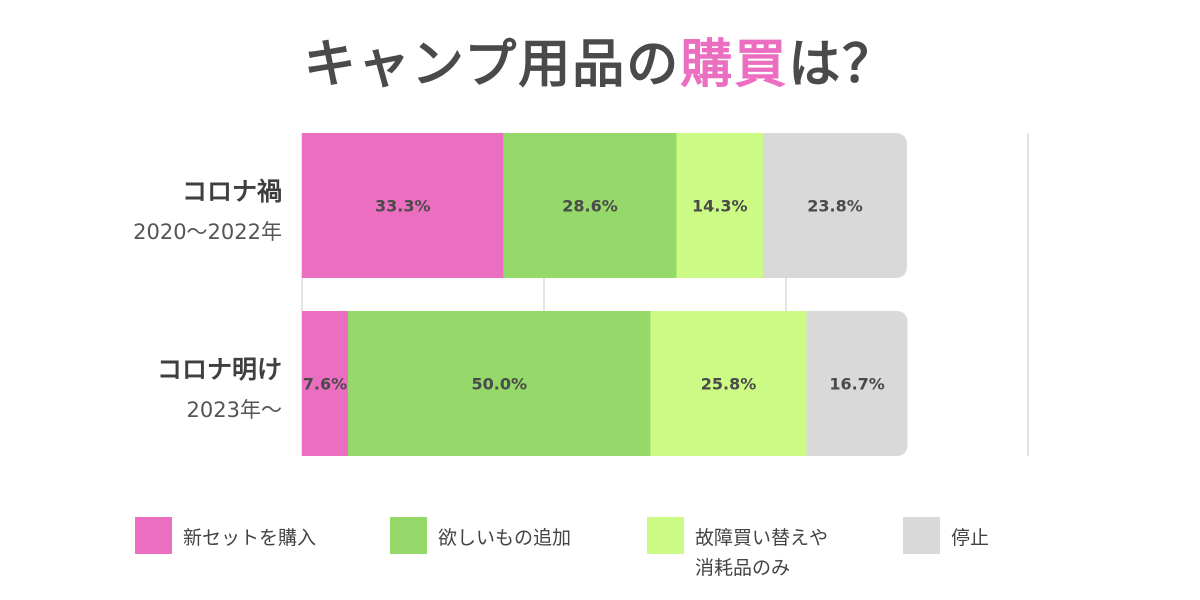 The height and width of the screenshot is (600, 1200). What do you see at coordinates (842, 65) in the screenshot?
I see `title-suffix: は？` at bounding box center [842, 65].